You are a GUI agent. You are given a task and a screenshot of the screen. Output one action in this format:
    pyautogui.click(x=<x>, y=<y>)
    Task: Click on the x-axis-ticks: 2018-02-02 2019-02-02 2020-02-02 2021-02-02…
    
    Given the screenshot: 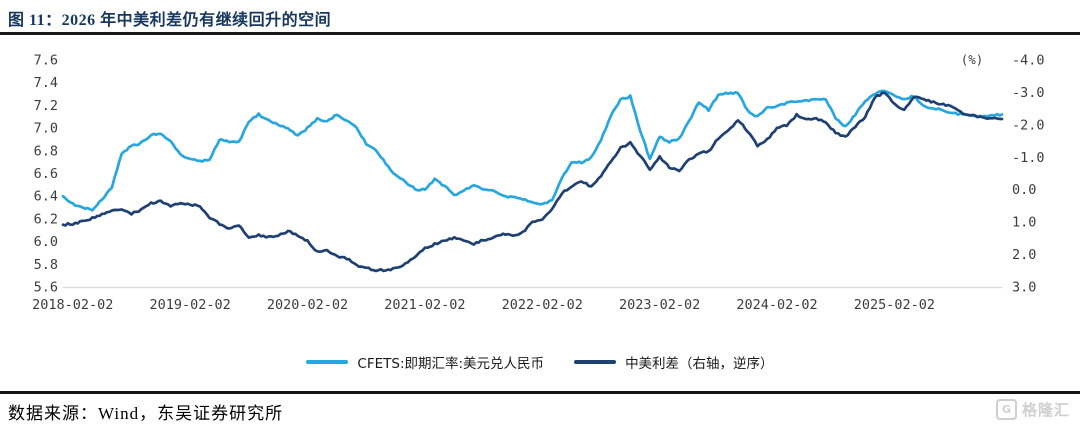 What is the action you would take?
    pyautogui.click(x=483, y=305)
    